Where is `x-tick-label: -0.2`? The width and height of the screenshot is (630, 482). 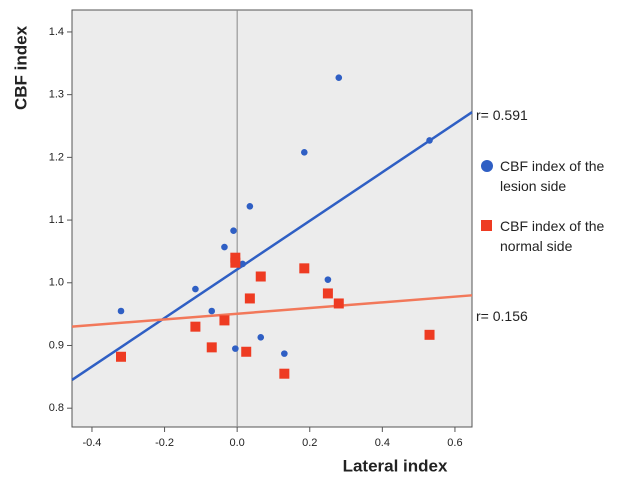
x-tick-label: -0.2 is located at coordinates (164, 443).